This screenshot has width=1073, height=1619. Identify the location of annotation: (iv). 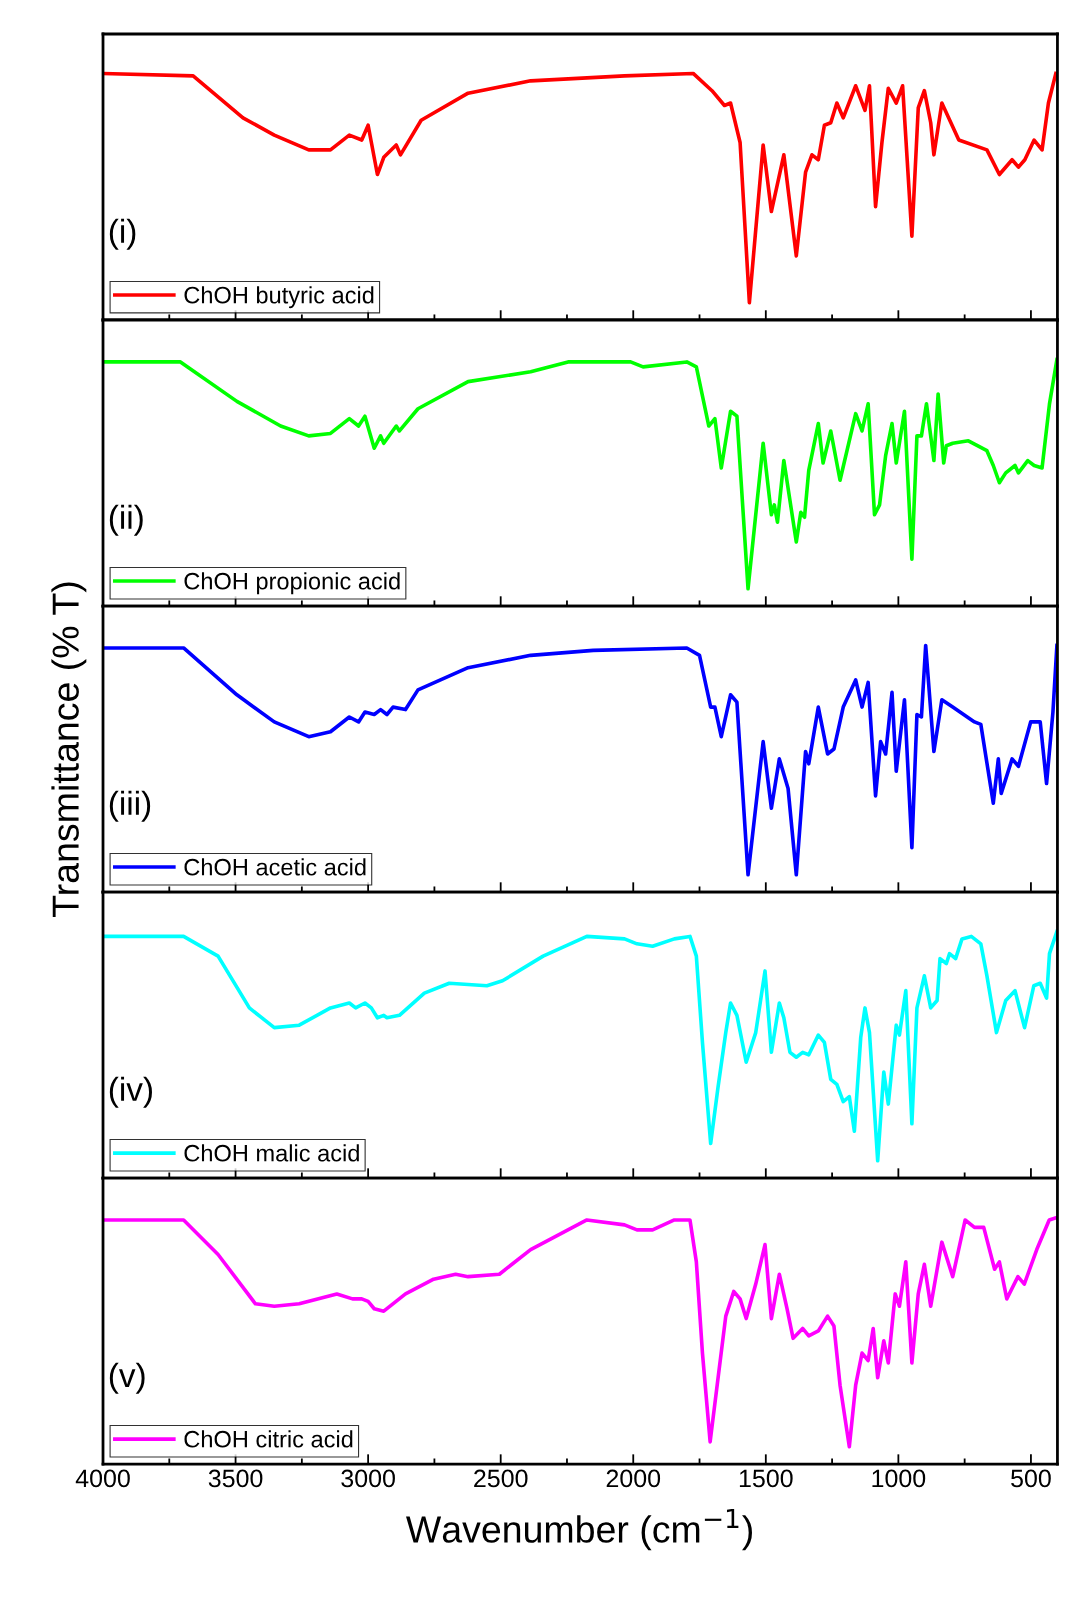
(130, 1092).